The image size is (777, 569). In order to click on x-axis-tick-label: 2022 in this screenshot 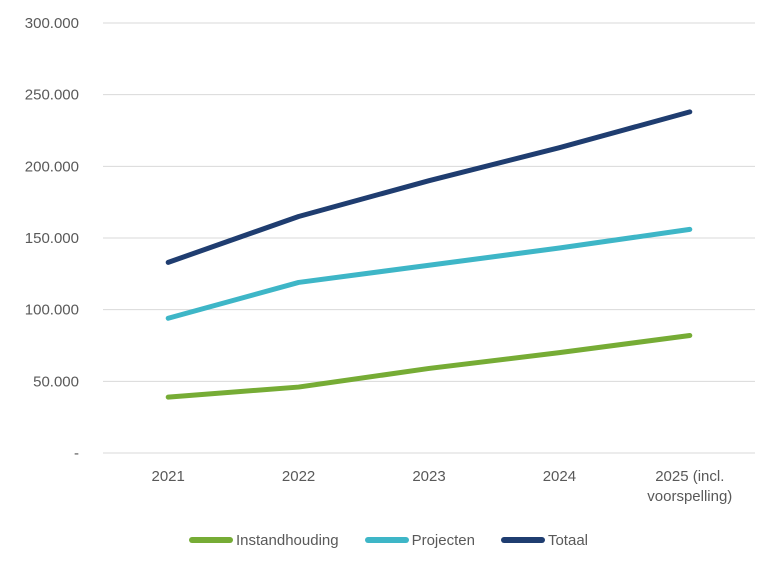, I will do `click(298, 476)`.